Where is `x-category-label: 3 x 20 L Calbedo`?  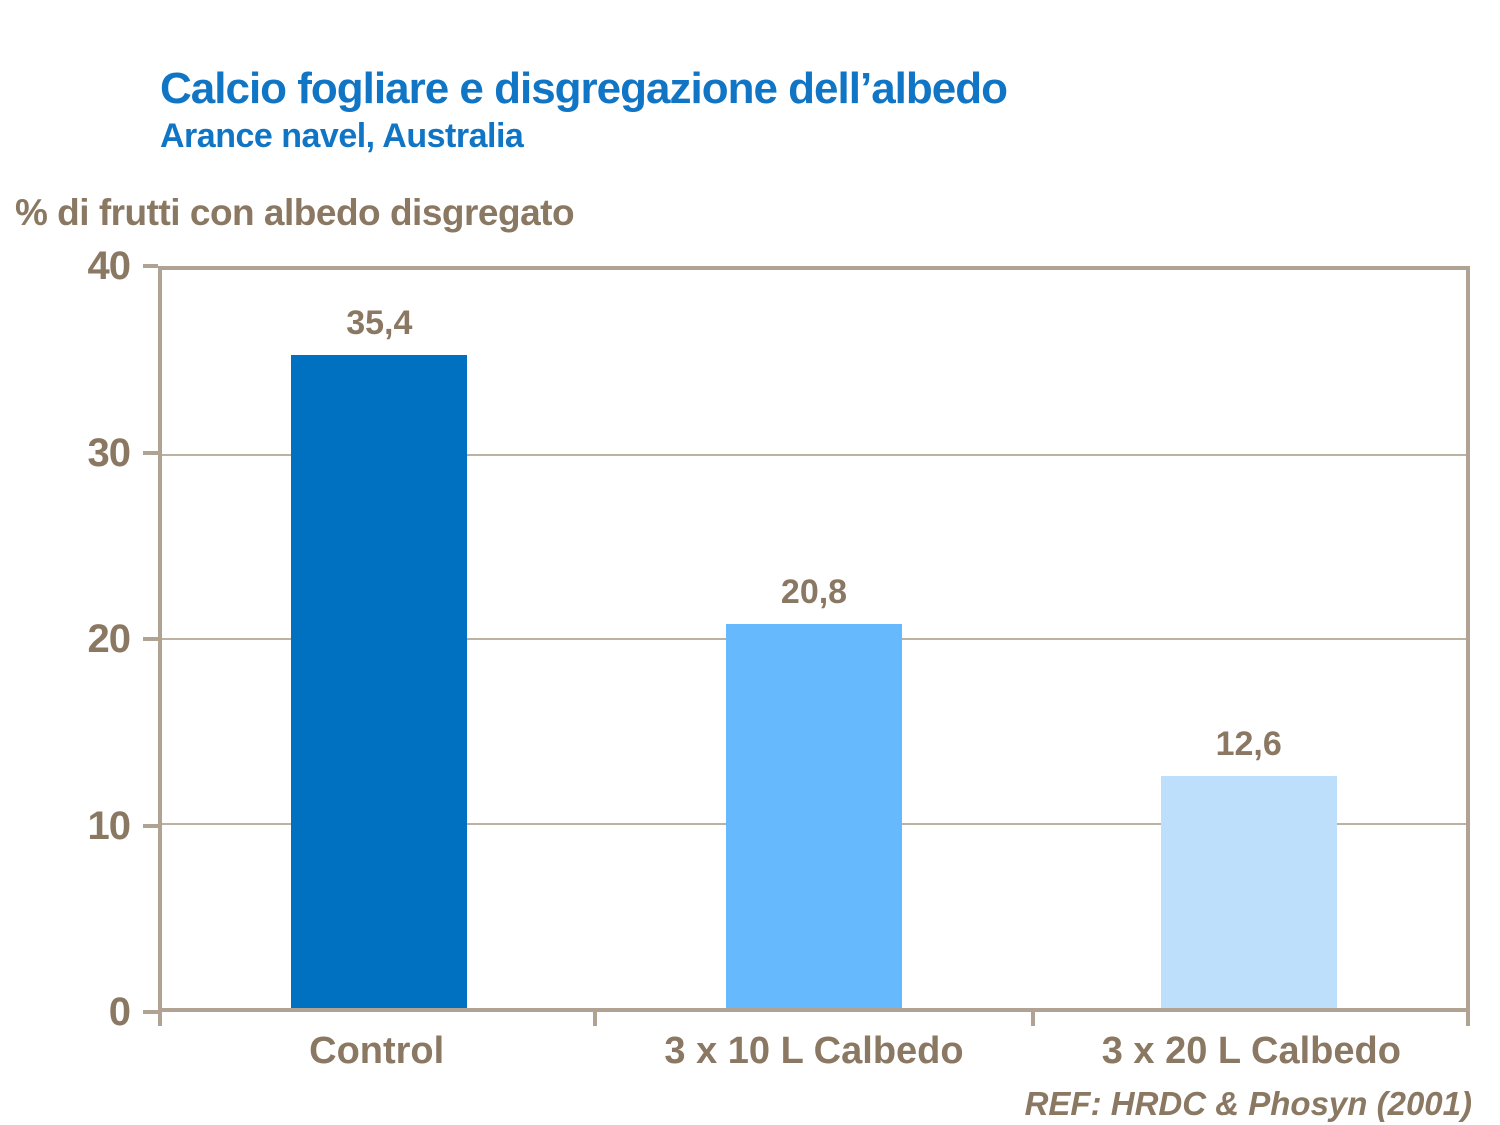 x-category-label: 3 x 20 L Calbedo is located at coordinates (1251, 1051).